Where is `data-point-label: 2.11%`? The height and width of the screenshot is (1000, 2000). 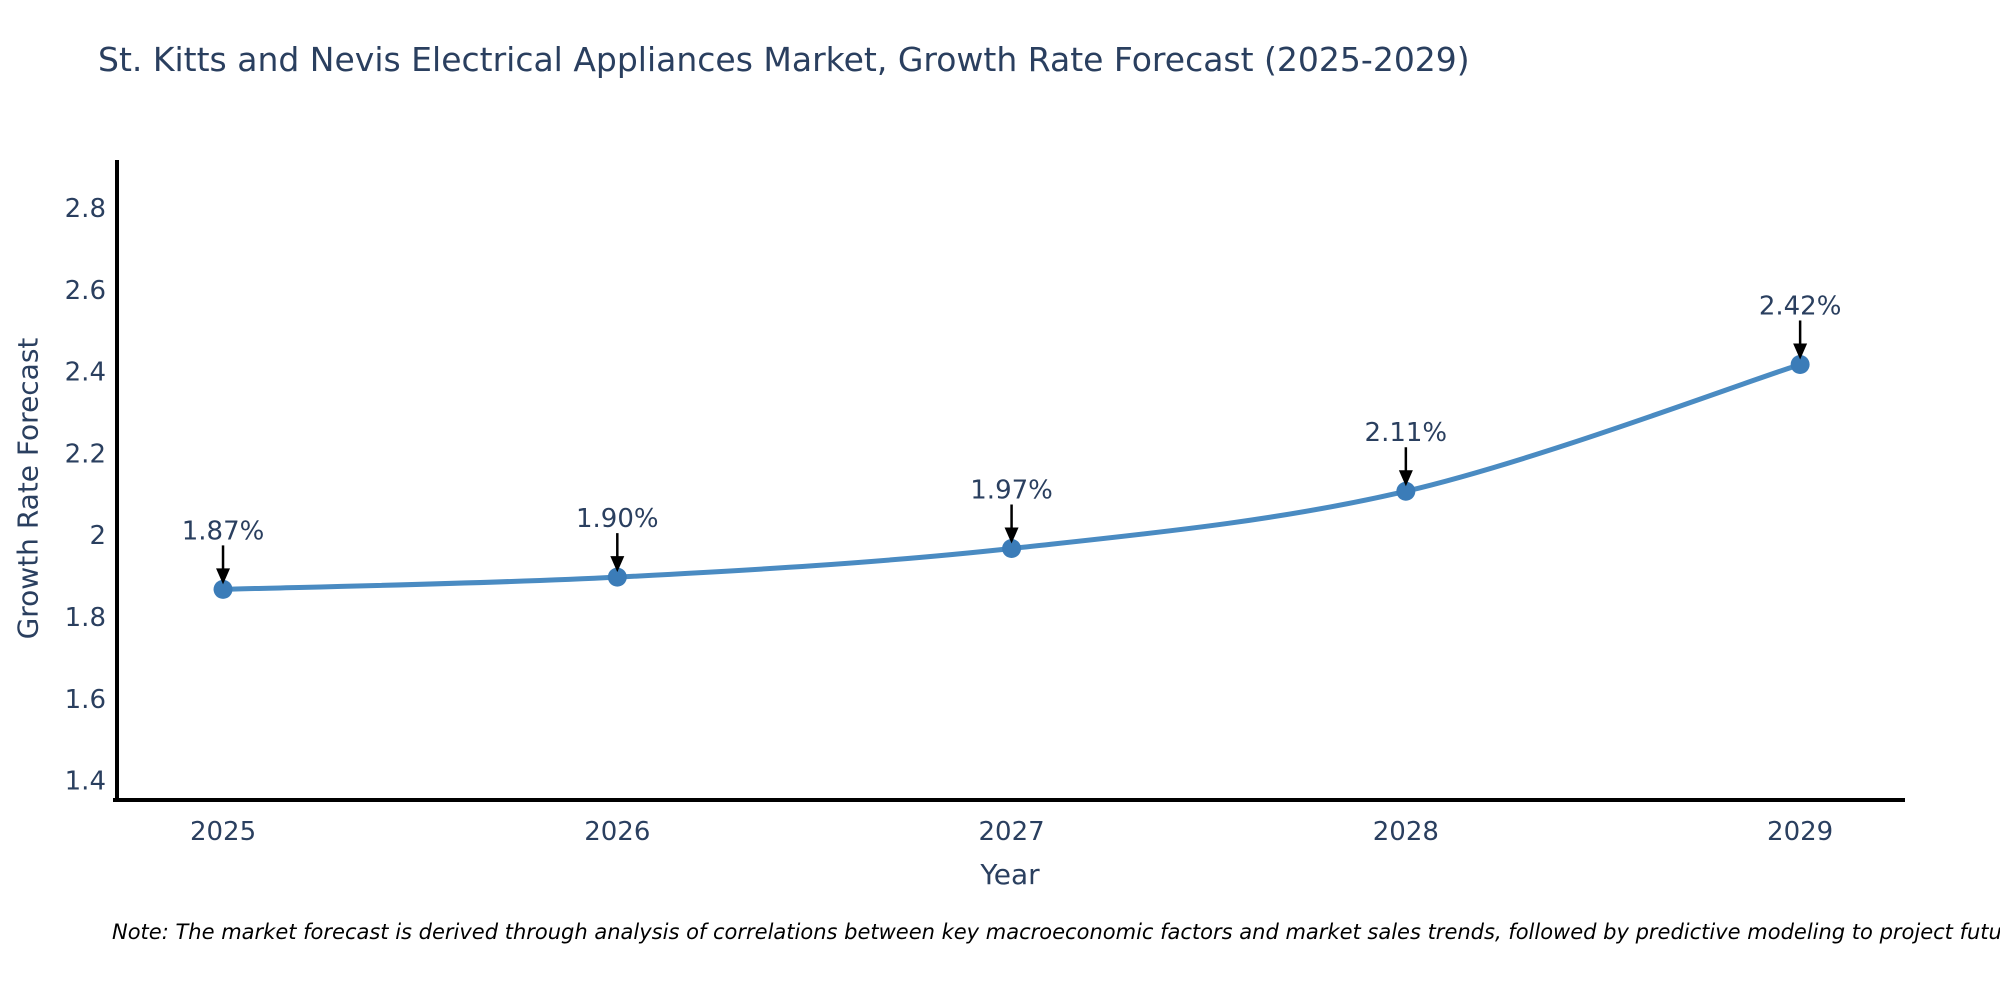 data-point-label: 2.11% is located at coordinates (1406, 433).